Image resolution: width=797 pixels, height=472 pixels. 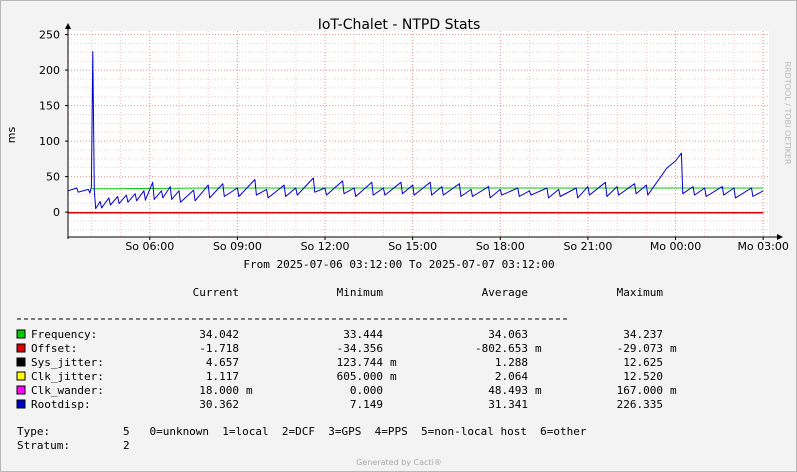 What do you see at coordinates (54, 348) in the screenshot?
I see `legend-label: Offset:` at bounding box center [54, 348].